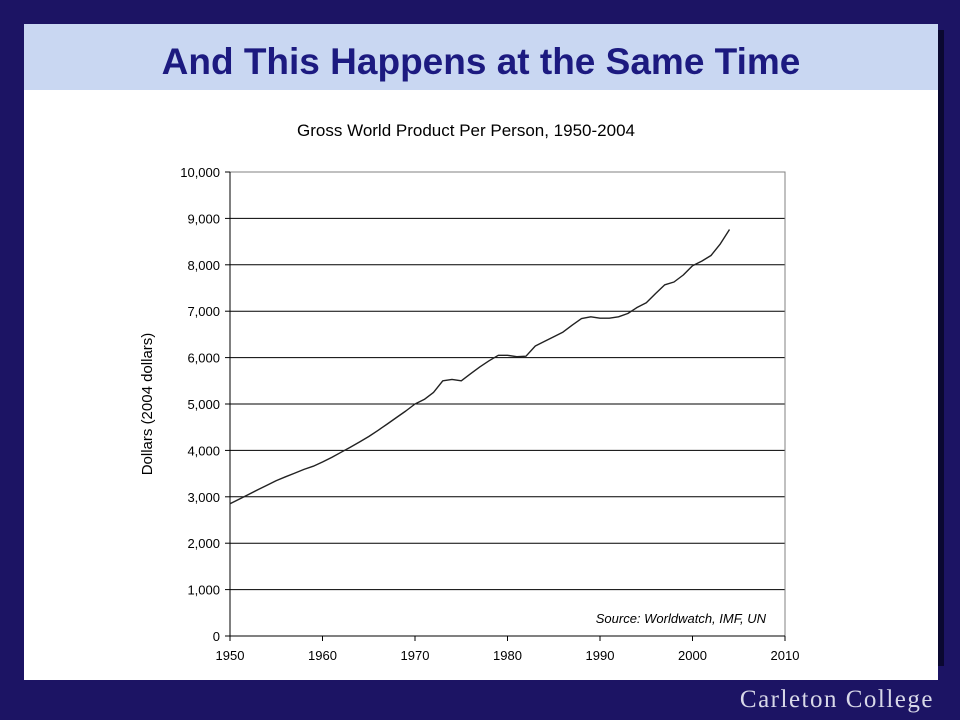 The width and height of the screenshot is (960, 720). Describe the element at coordinates (203, 590) in the screenshot. I see `y-tick-label: 1,000` at that location.